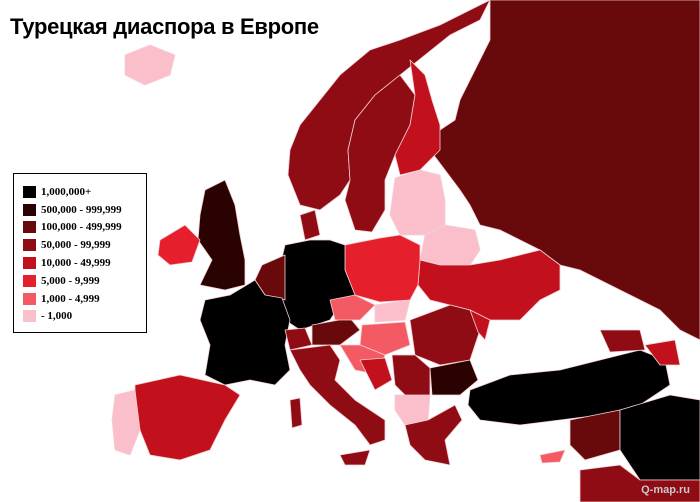 The image size is (700, 502). I want to click on legend-item: 1,000 - 4,999, so click(84, 299).